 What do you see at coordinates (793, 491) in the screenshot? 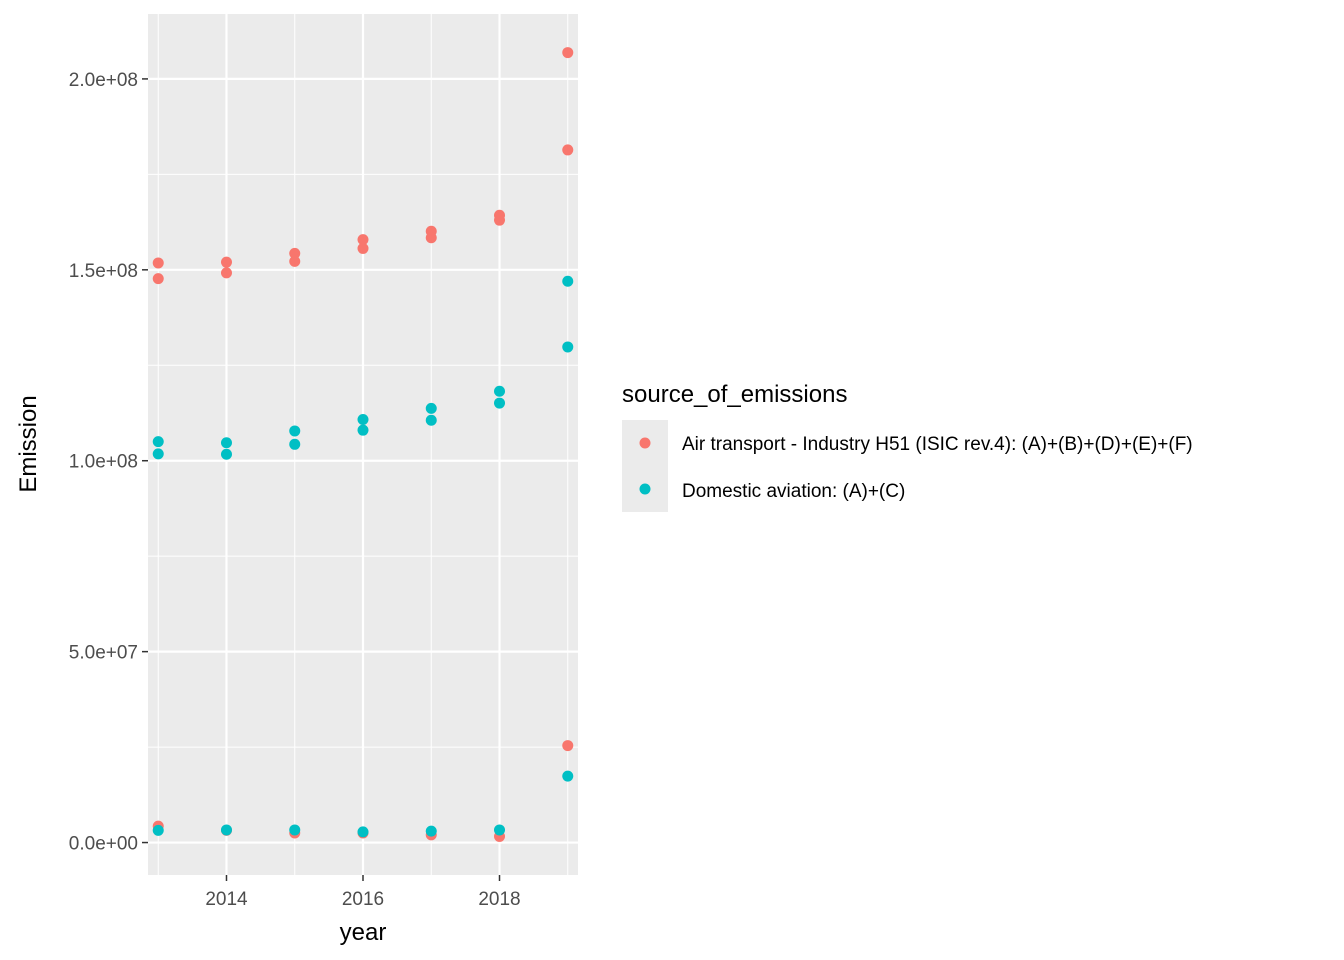
I see `legend-label-2: Domestic aviation: (A)+(C)` at bounding box center [793, 491].